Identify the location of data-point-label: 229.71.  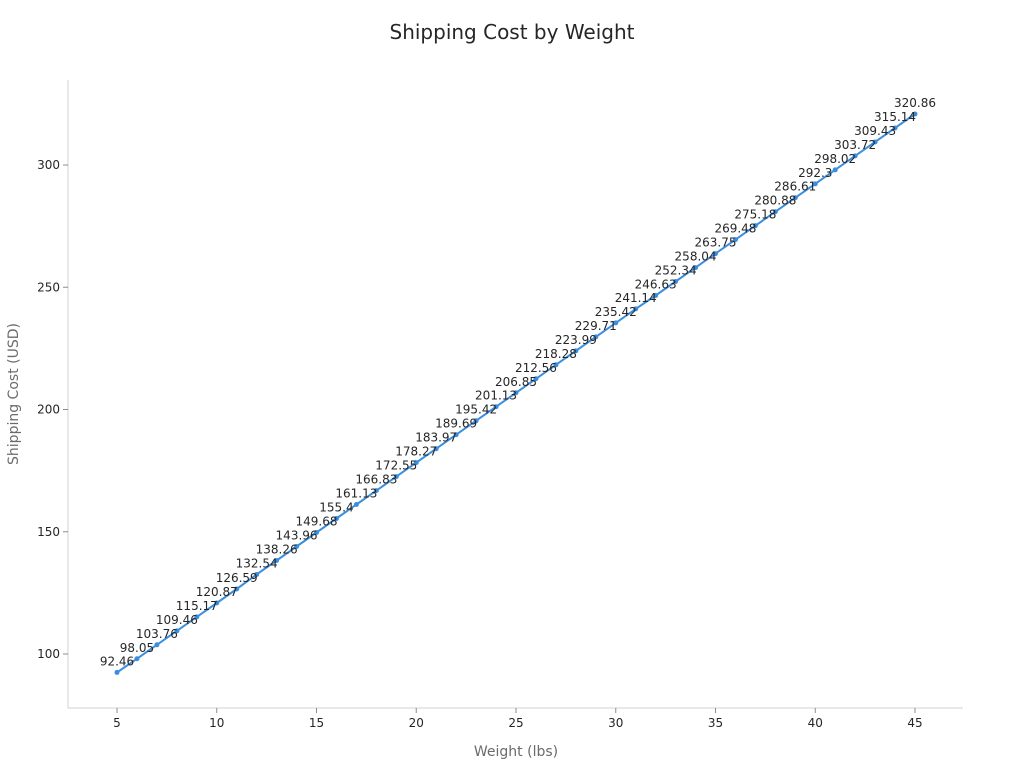
(596, 326).